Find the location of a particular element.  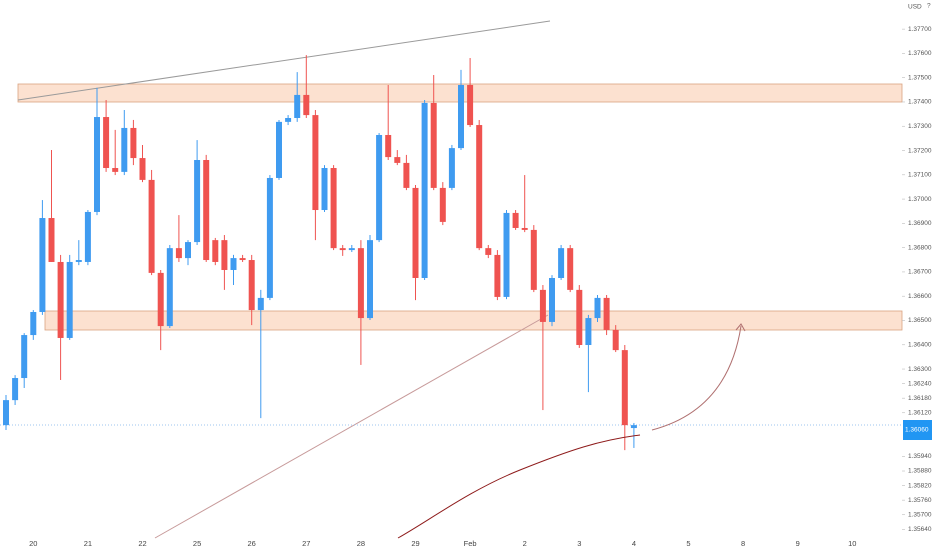

x-axis: 20 21 22 25 26 27 28 29 Feb 2 3 4 5 8 9 10 is located at coordinates (442, 543).